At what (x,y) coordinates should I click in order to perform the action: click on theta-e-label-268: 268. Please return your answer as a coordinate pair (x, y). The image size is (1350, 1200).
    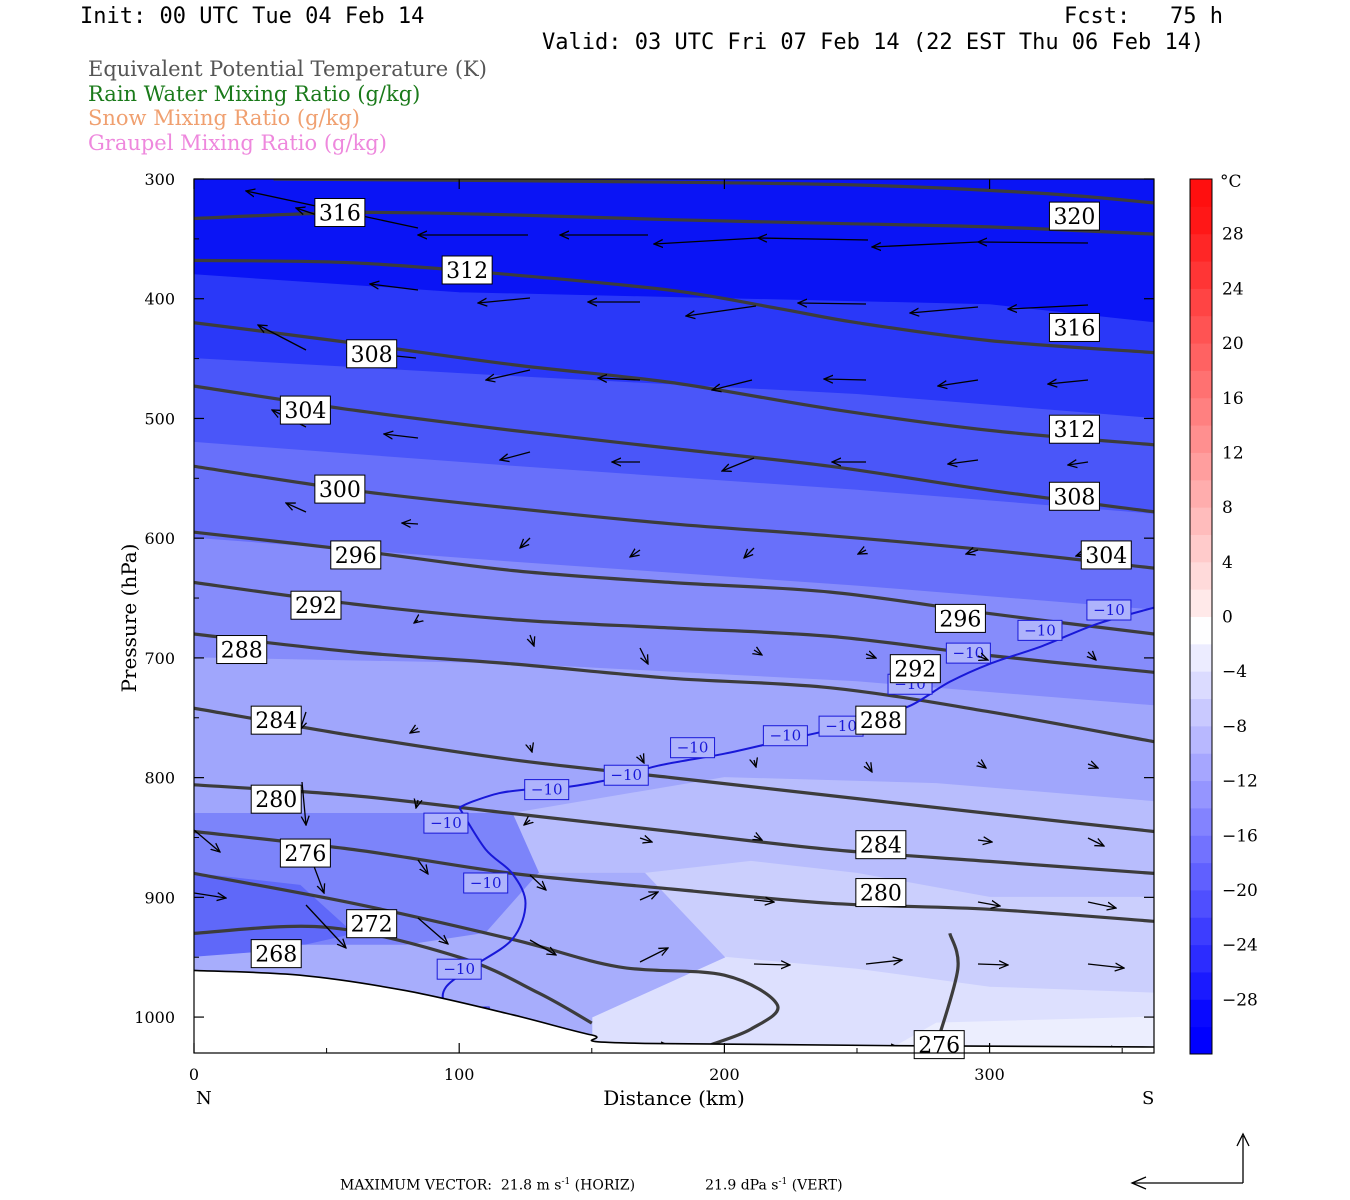
    Looking at the image, I should click on (276, 954).